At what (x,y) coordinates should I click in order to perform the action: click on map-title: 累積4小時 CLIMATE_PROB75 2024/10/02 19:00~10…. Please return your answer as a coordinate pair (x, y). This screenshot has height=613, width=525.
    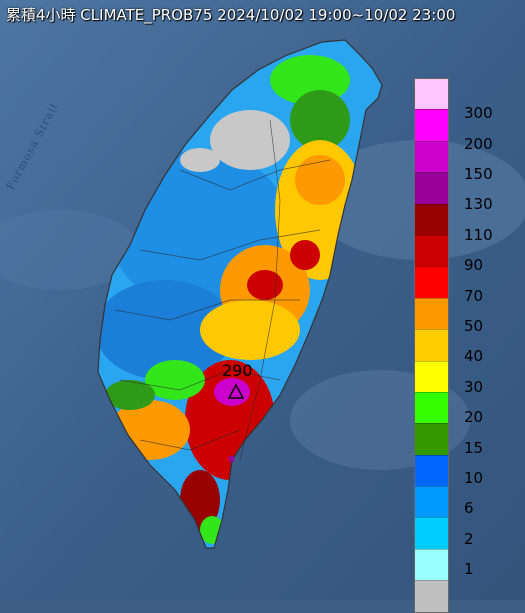
    Looking at the image, I should click on (231, 15).